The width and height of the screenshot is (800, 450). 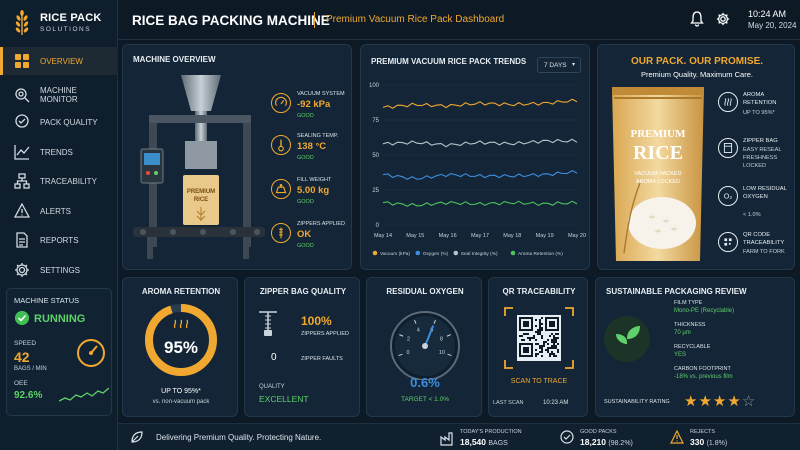 What do you see at coordinates (484, 442) in the screenshot?
I see `production-row: 18,540 BAGS` at bounding box center [484, 442].